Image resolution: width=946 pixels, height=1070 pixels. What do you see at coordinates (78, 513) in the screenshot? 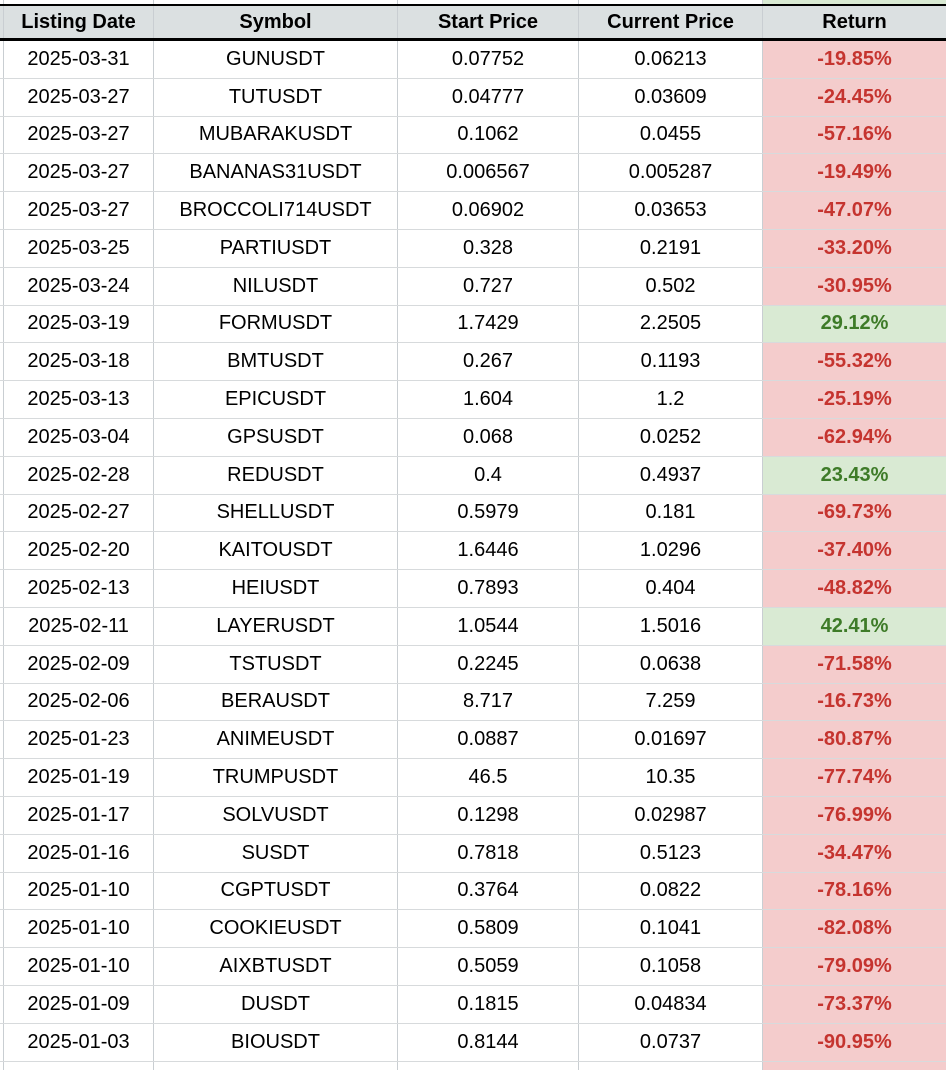
I see `listing-date-cell: 2025-02-27` at bounding box center [78, 513].